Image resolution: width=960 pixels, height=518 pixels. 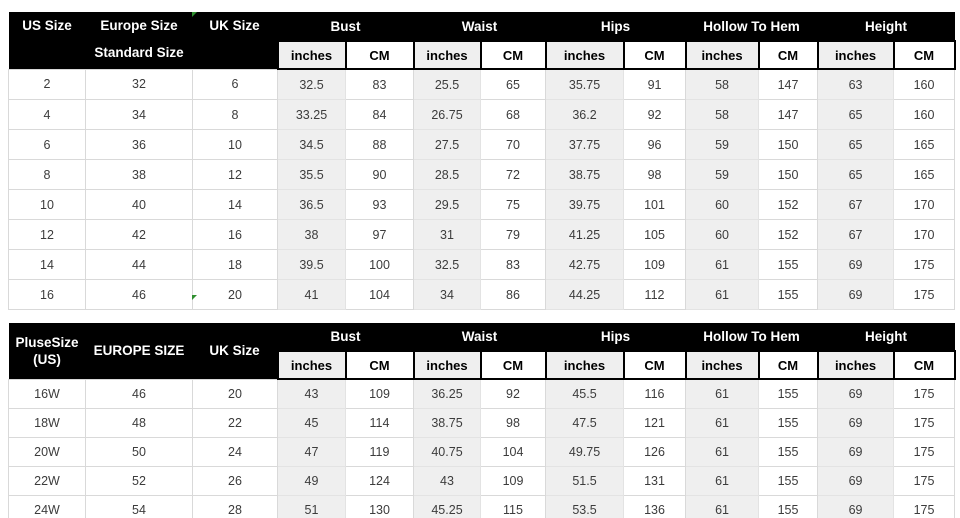 What do you see at coordinates (139, 264) in the screenshot?
I see `cell: 44` at bounding box center [139, 264].